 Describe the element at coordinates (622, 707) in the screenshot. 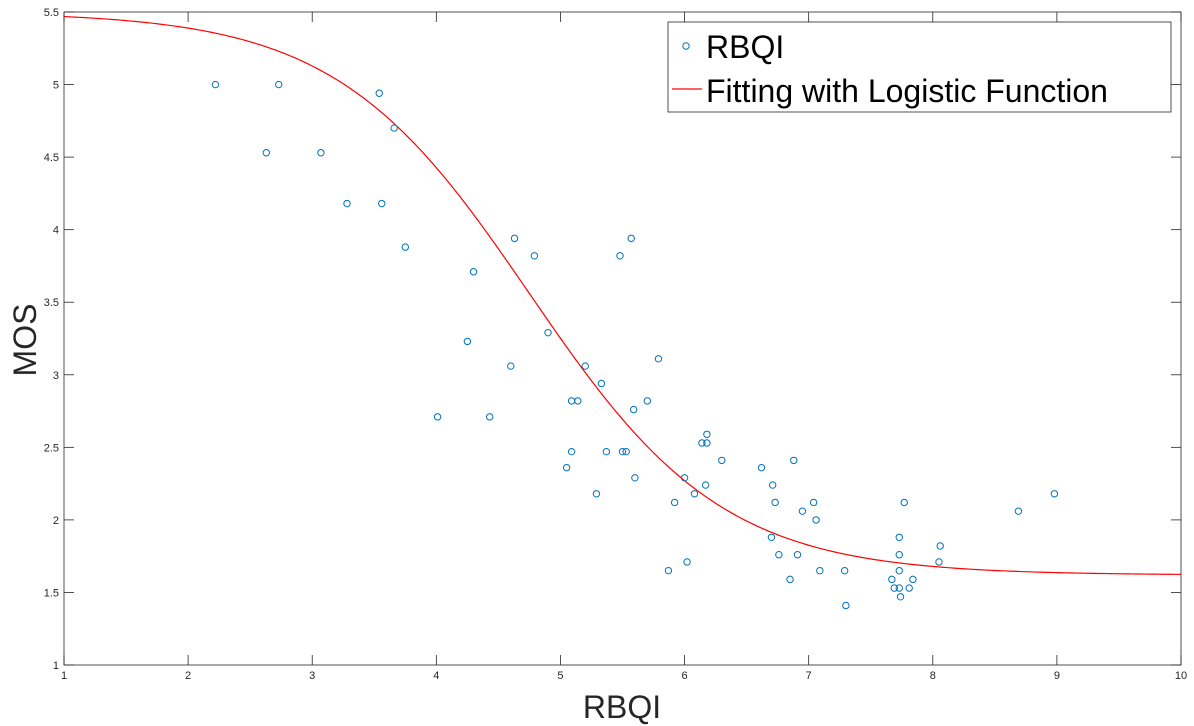

I see `x-axis-label: RBQI` at that location.